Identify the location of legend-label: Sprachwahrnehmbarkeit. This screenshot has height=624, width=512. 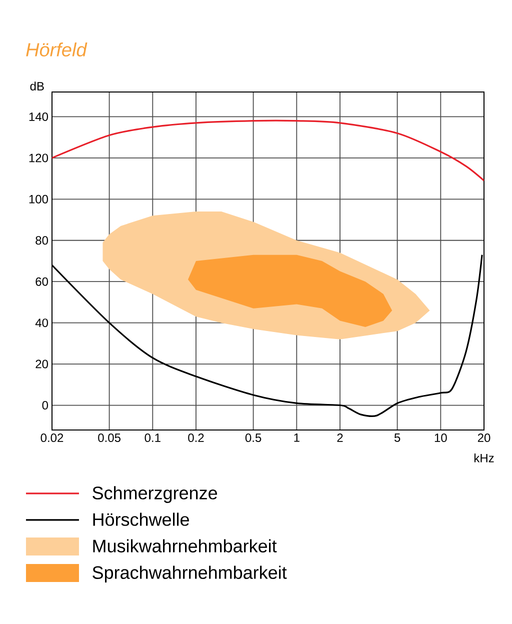
(189, 574).